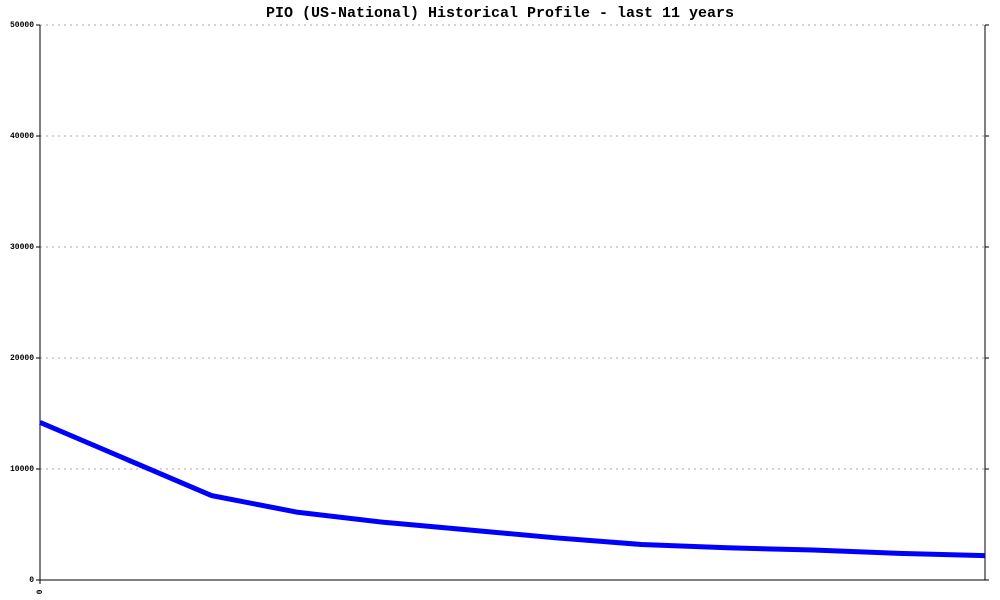  I want to click on y-tick-label: 0, so click(31, 580).